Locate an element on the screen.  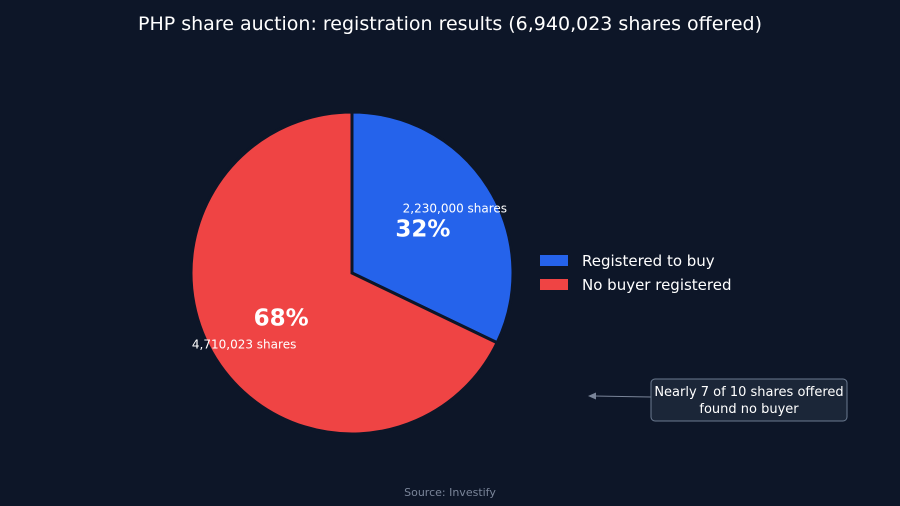
legend-swatch-no-buyer is located at coordinates (554, 284).